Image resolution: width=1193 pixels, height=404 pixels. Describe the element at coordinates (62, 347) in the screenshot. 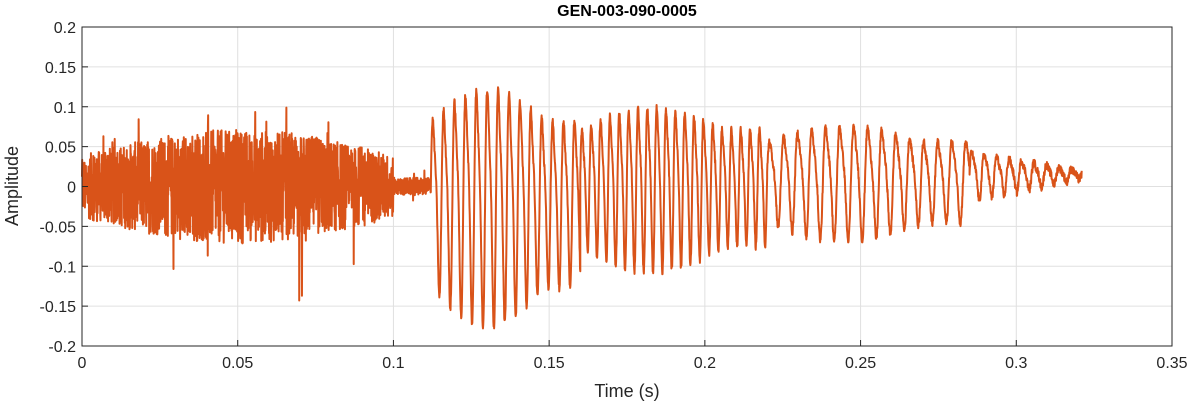

I see `y-tick-label: -0.2` at that location.